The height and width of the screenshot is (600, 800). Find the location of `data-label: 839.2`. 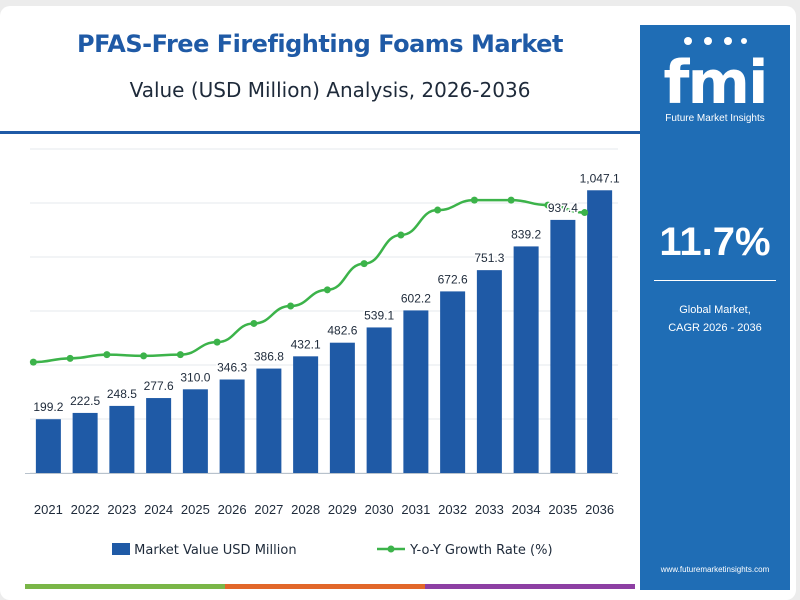

data-label: 839.2 is located at coordinates (526, 234).